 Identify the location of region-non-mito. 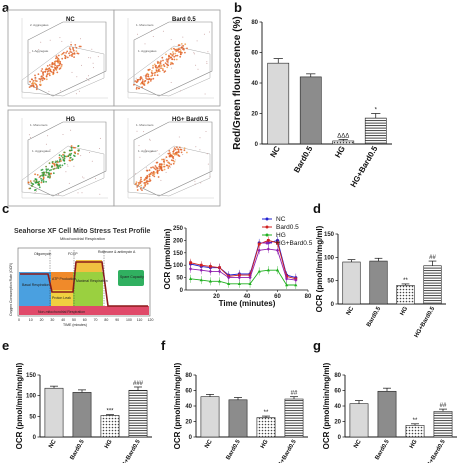
(84, 310).